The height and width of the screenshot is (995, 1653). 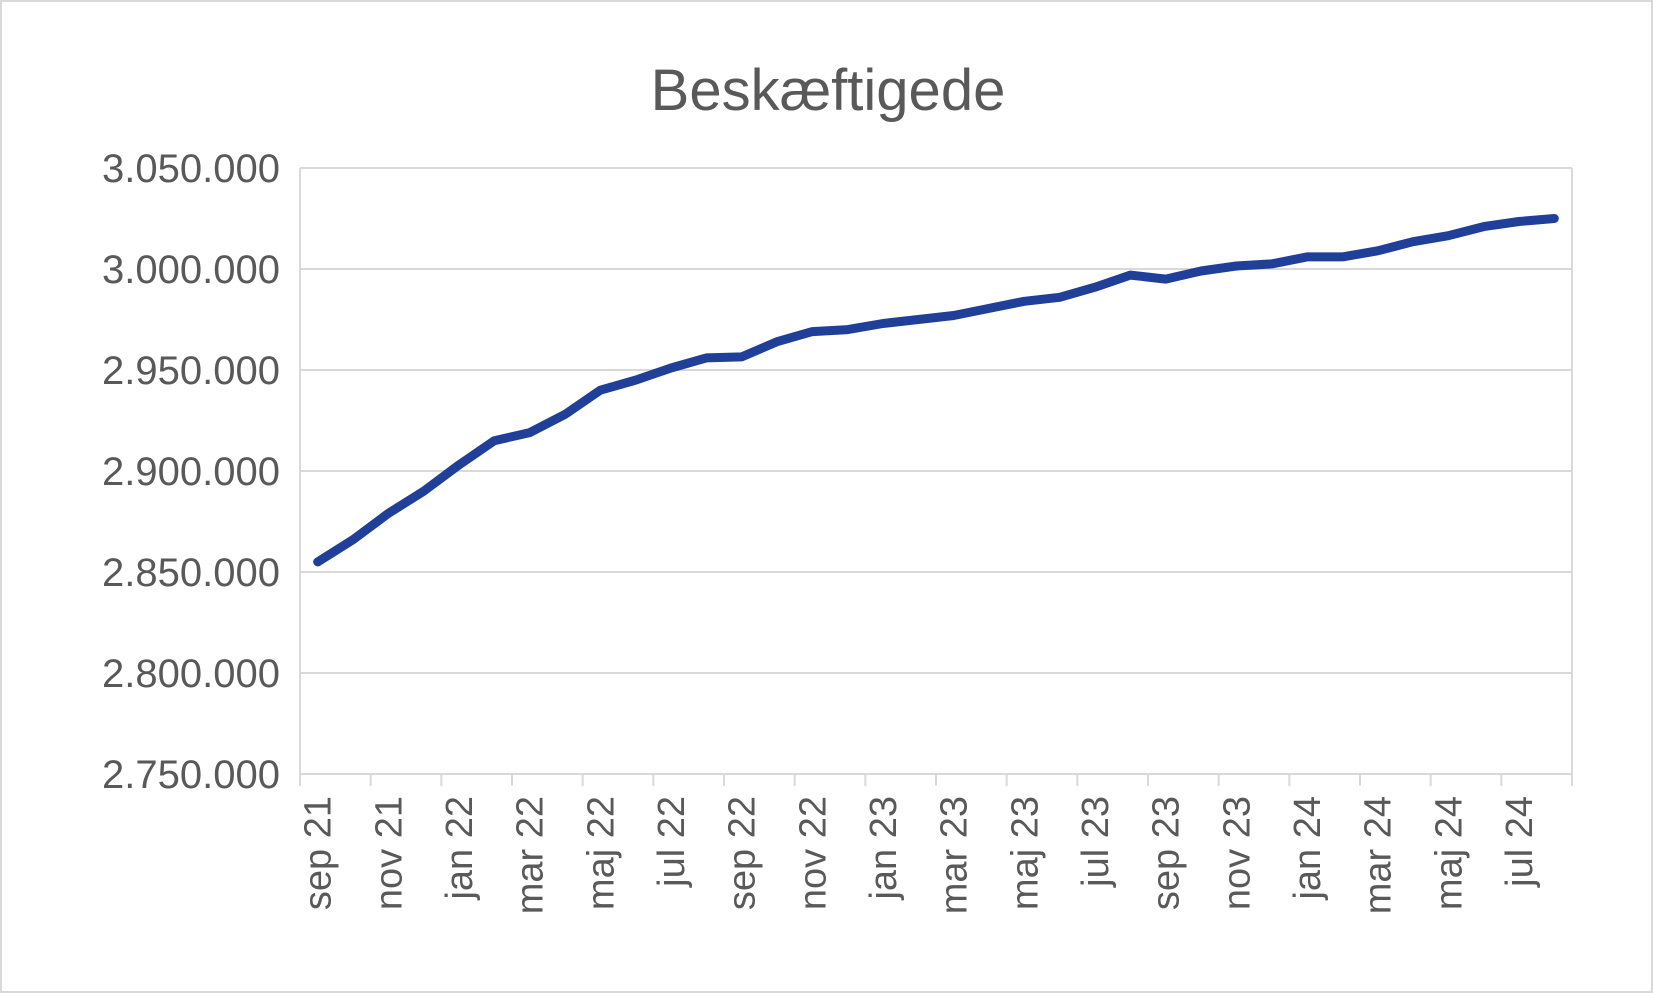 What do you see at coordinates (1025, 853) in the screenshot?
I see `x-tick-label: maj 23` at bounding box center [1025, 853].